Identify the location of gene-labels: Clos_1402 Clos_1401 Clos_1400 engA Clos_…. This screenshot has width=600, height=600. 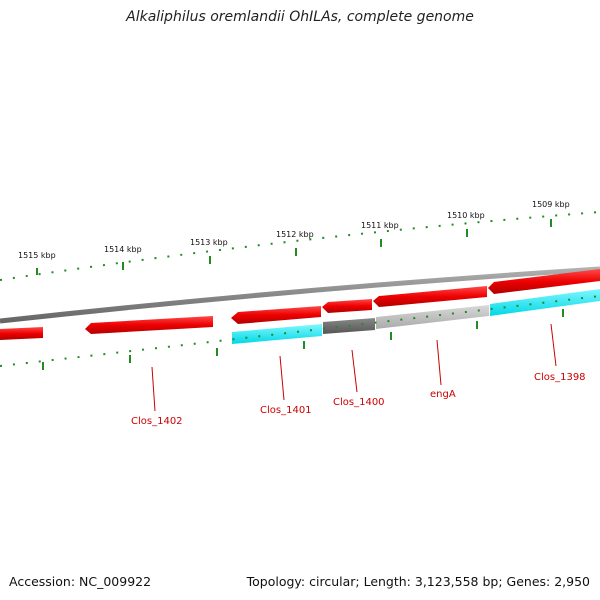
(358, 399).